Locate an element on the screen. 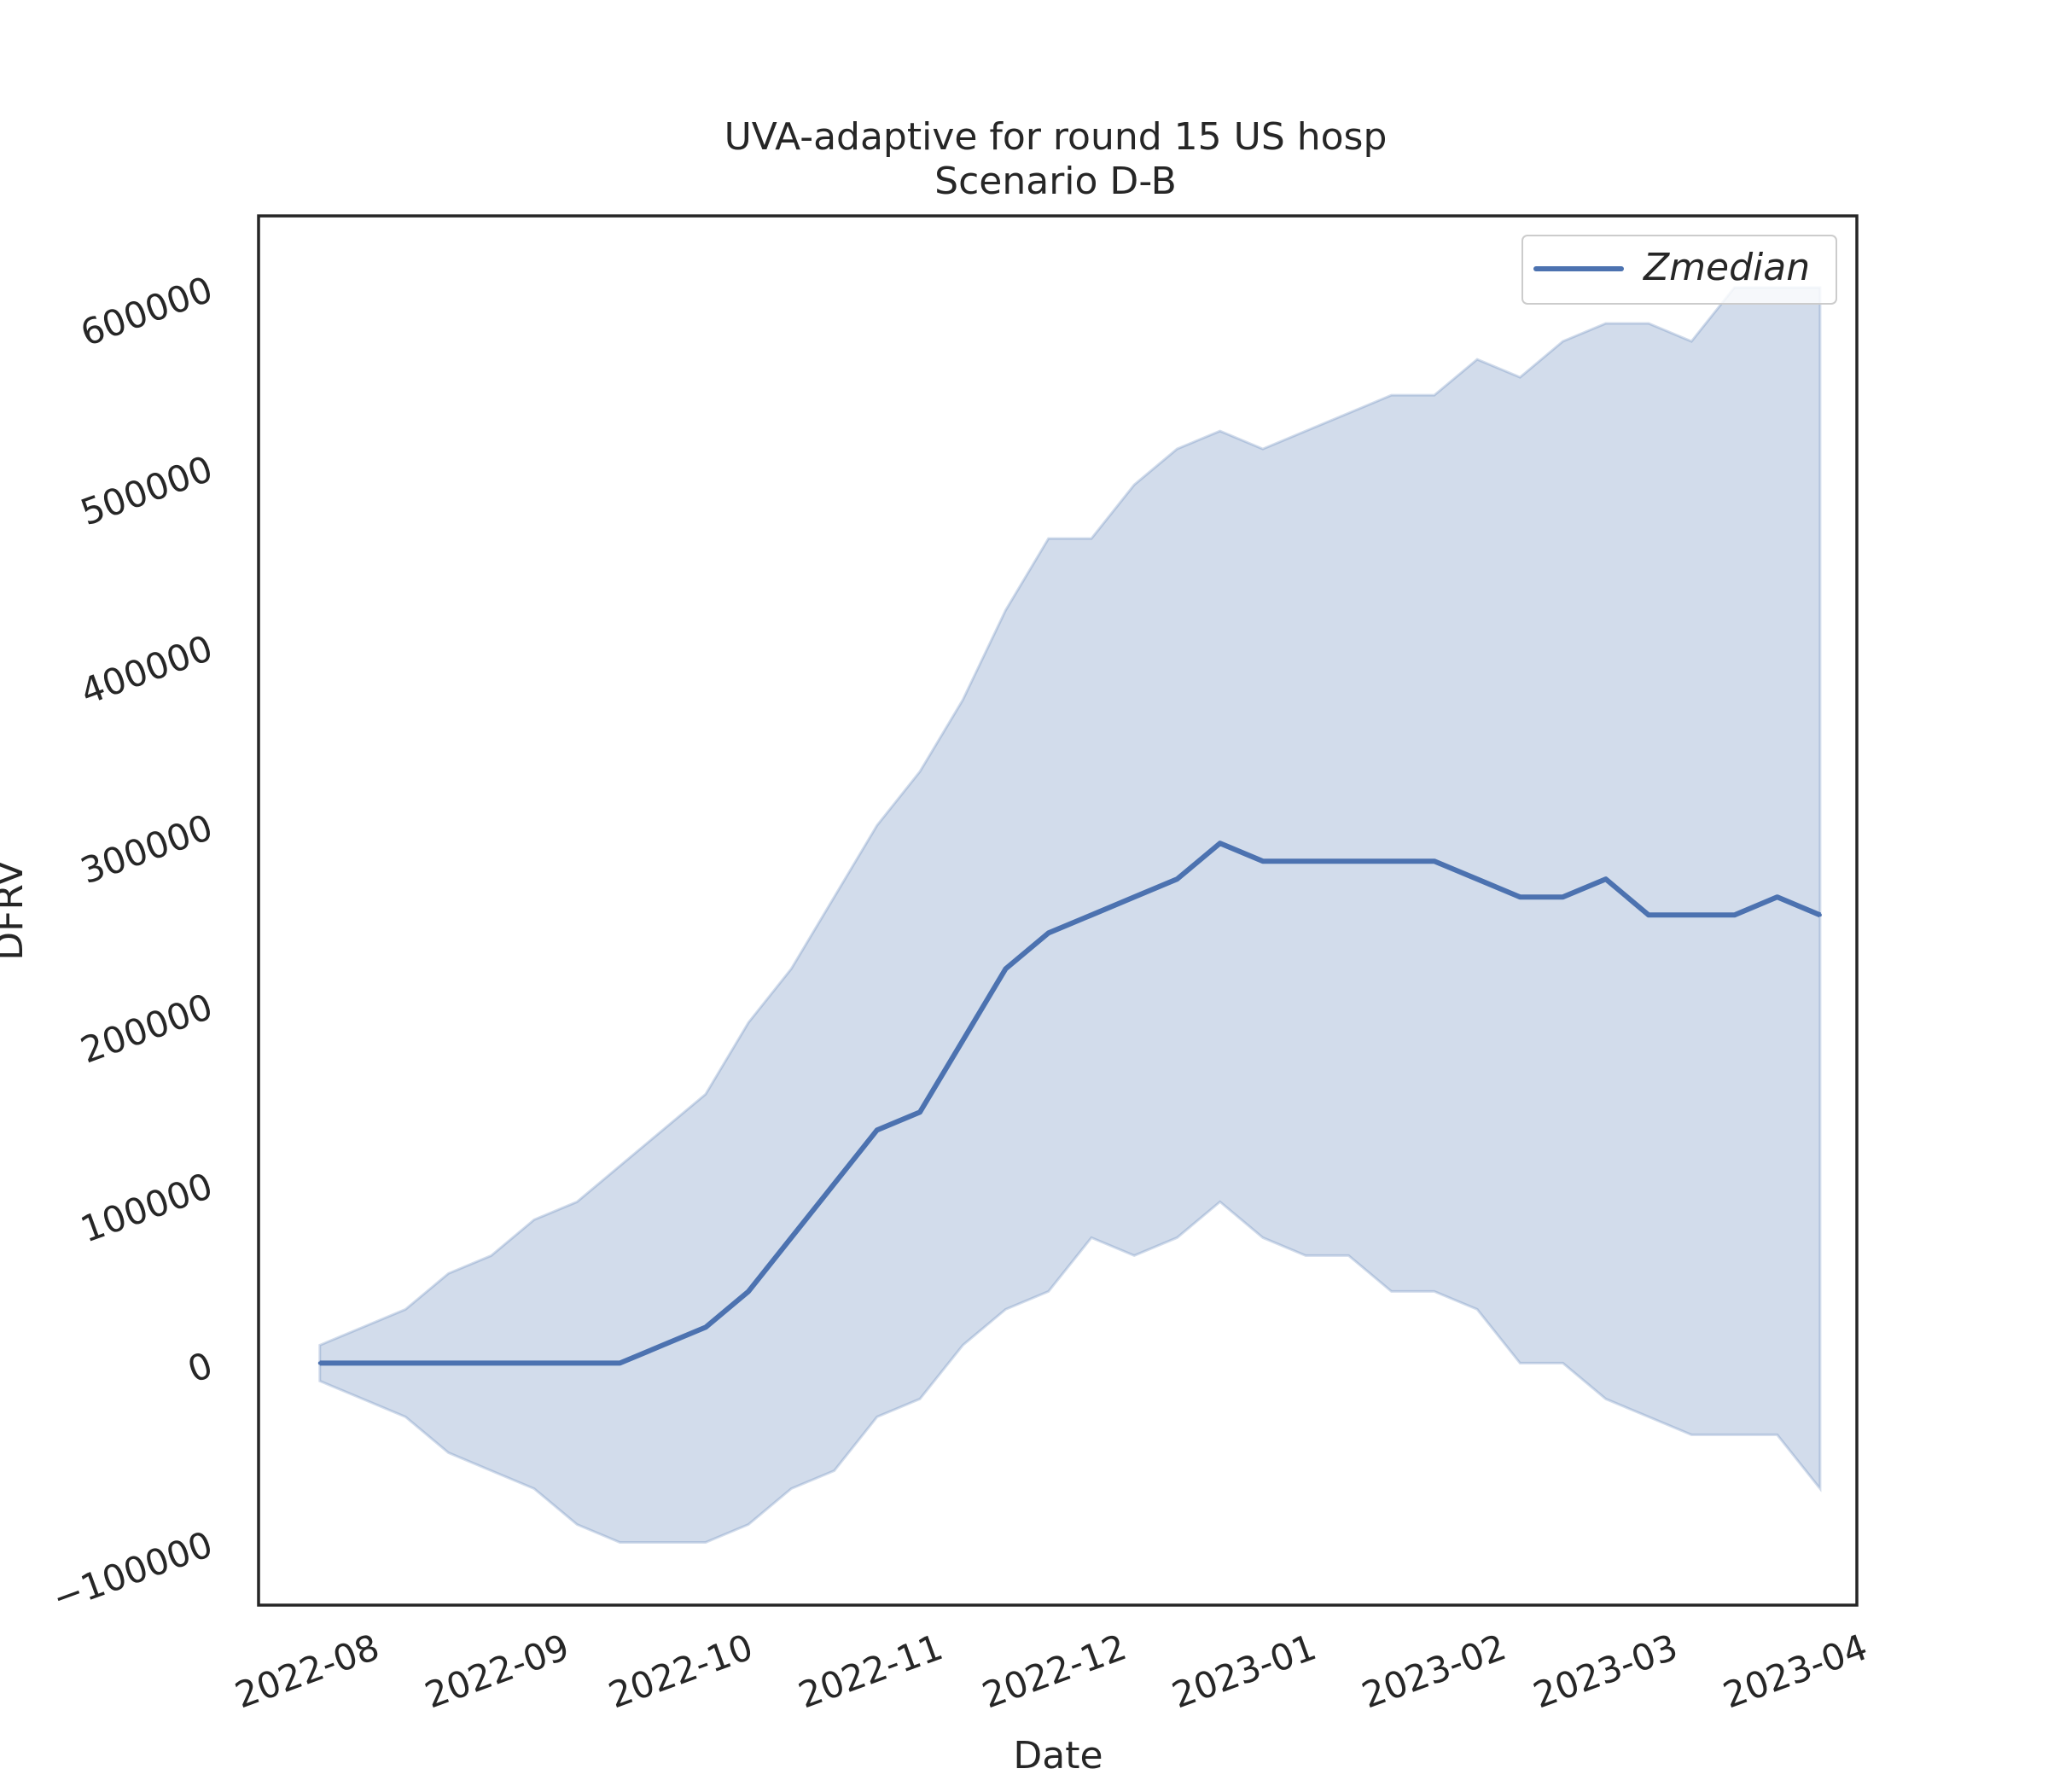 This screenshot has height=1792, width=2048. chart-title: UVA-adaptive for round 15 US hosp is located at coordinates (1056, 137).